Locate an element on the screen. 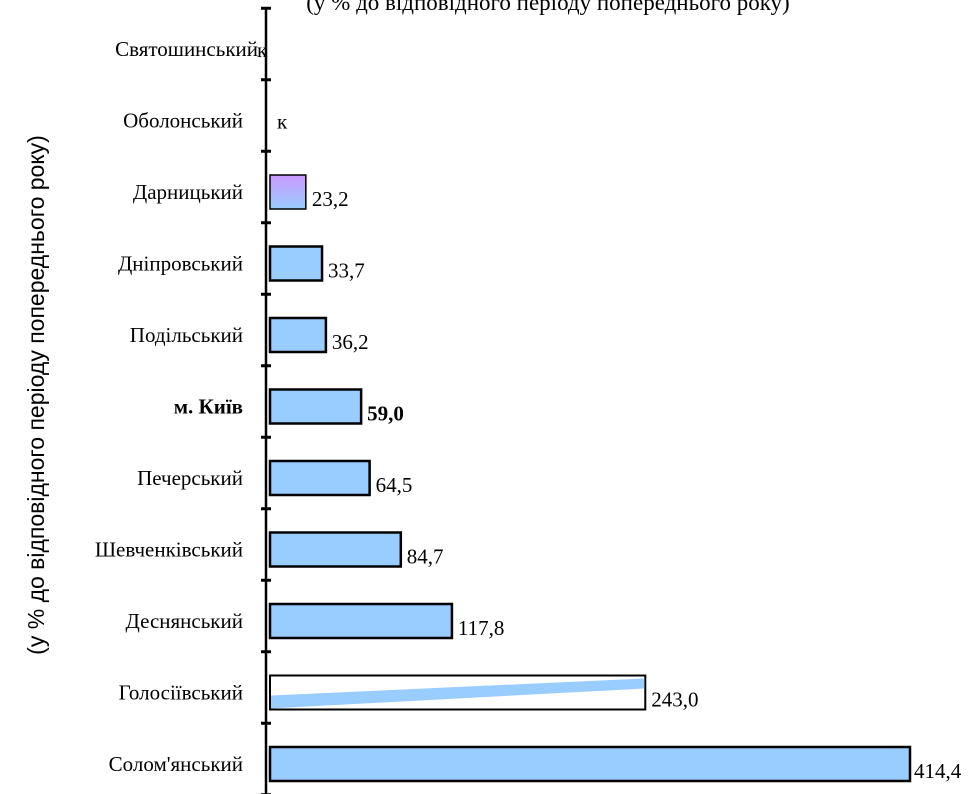 The width and height of the screenshot is (978, 794). value-label: 414,4 is located at coordinates (938, 771).